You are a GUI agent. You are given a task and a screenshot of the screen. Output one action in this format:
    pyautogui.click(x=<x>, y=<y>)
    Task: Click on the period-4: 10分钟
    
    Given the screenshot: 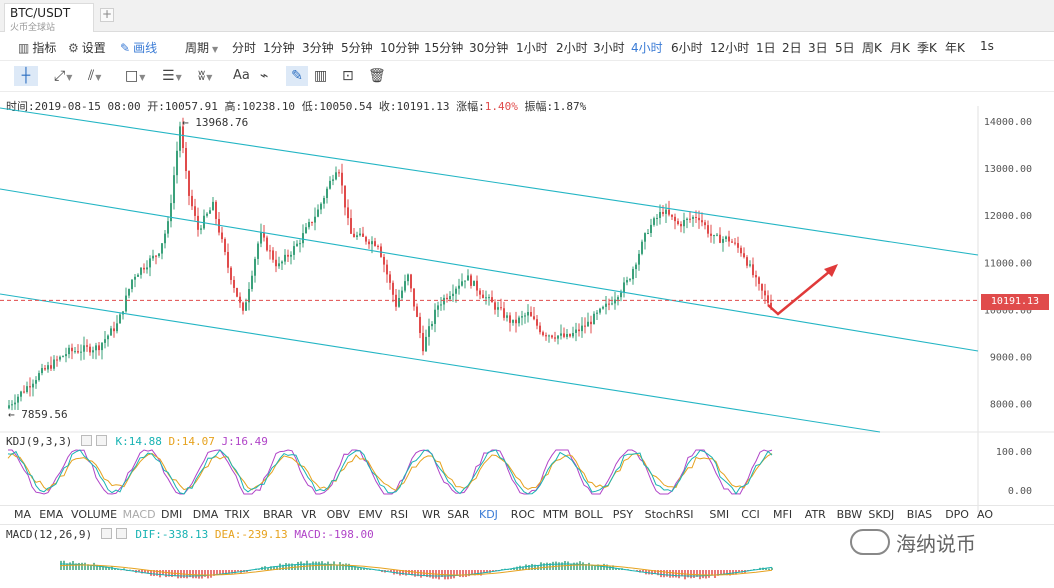 What is the action you would take?
    pyautogui.click(x=400, y=48)
    